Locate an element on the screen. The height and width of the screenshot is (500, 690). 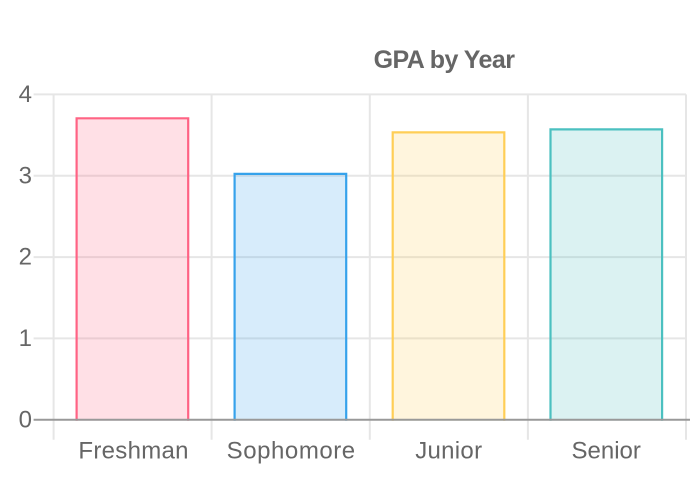
svg-text: 4 is located at coordinates (25, 94).